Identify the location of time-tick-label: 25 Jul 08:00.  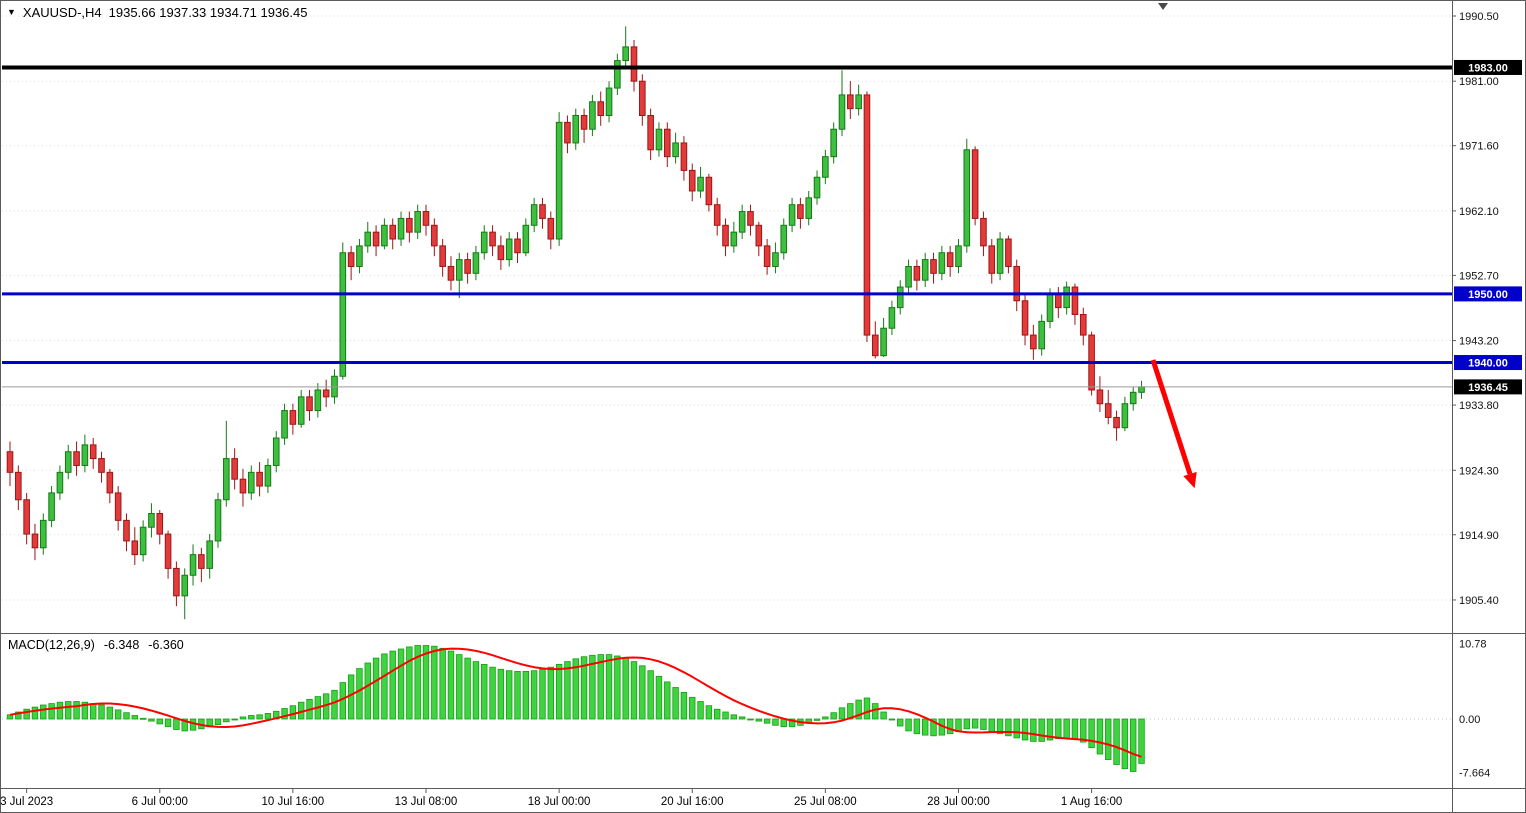
(825, 802).